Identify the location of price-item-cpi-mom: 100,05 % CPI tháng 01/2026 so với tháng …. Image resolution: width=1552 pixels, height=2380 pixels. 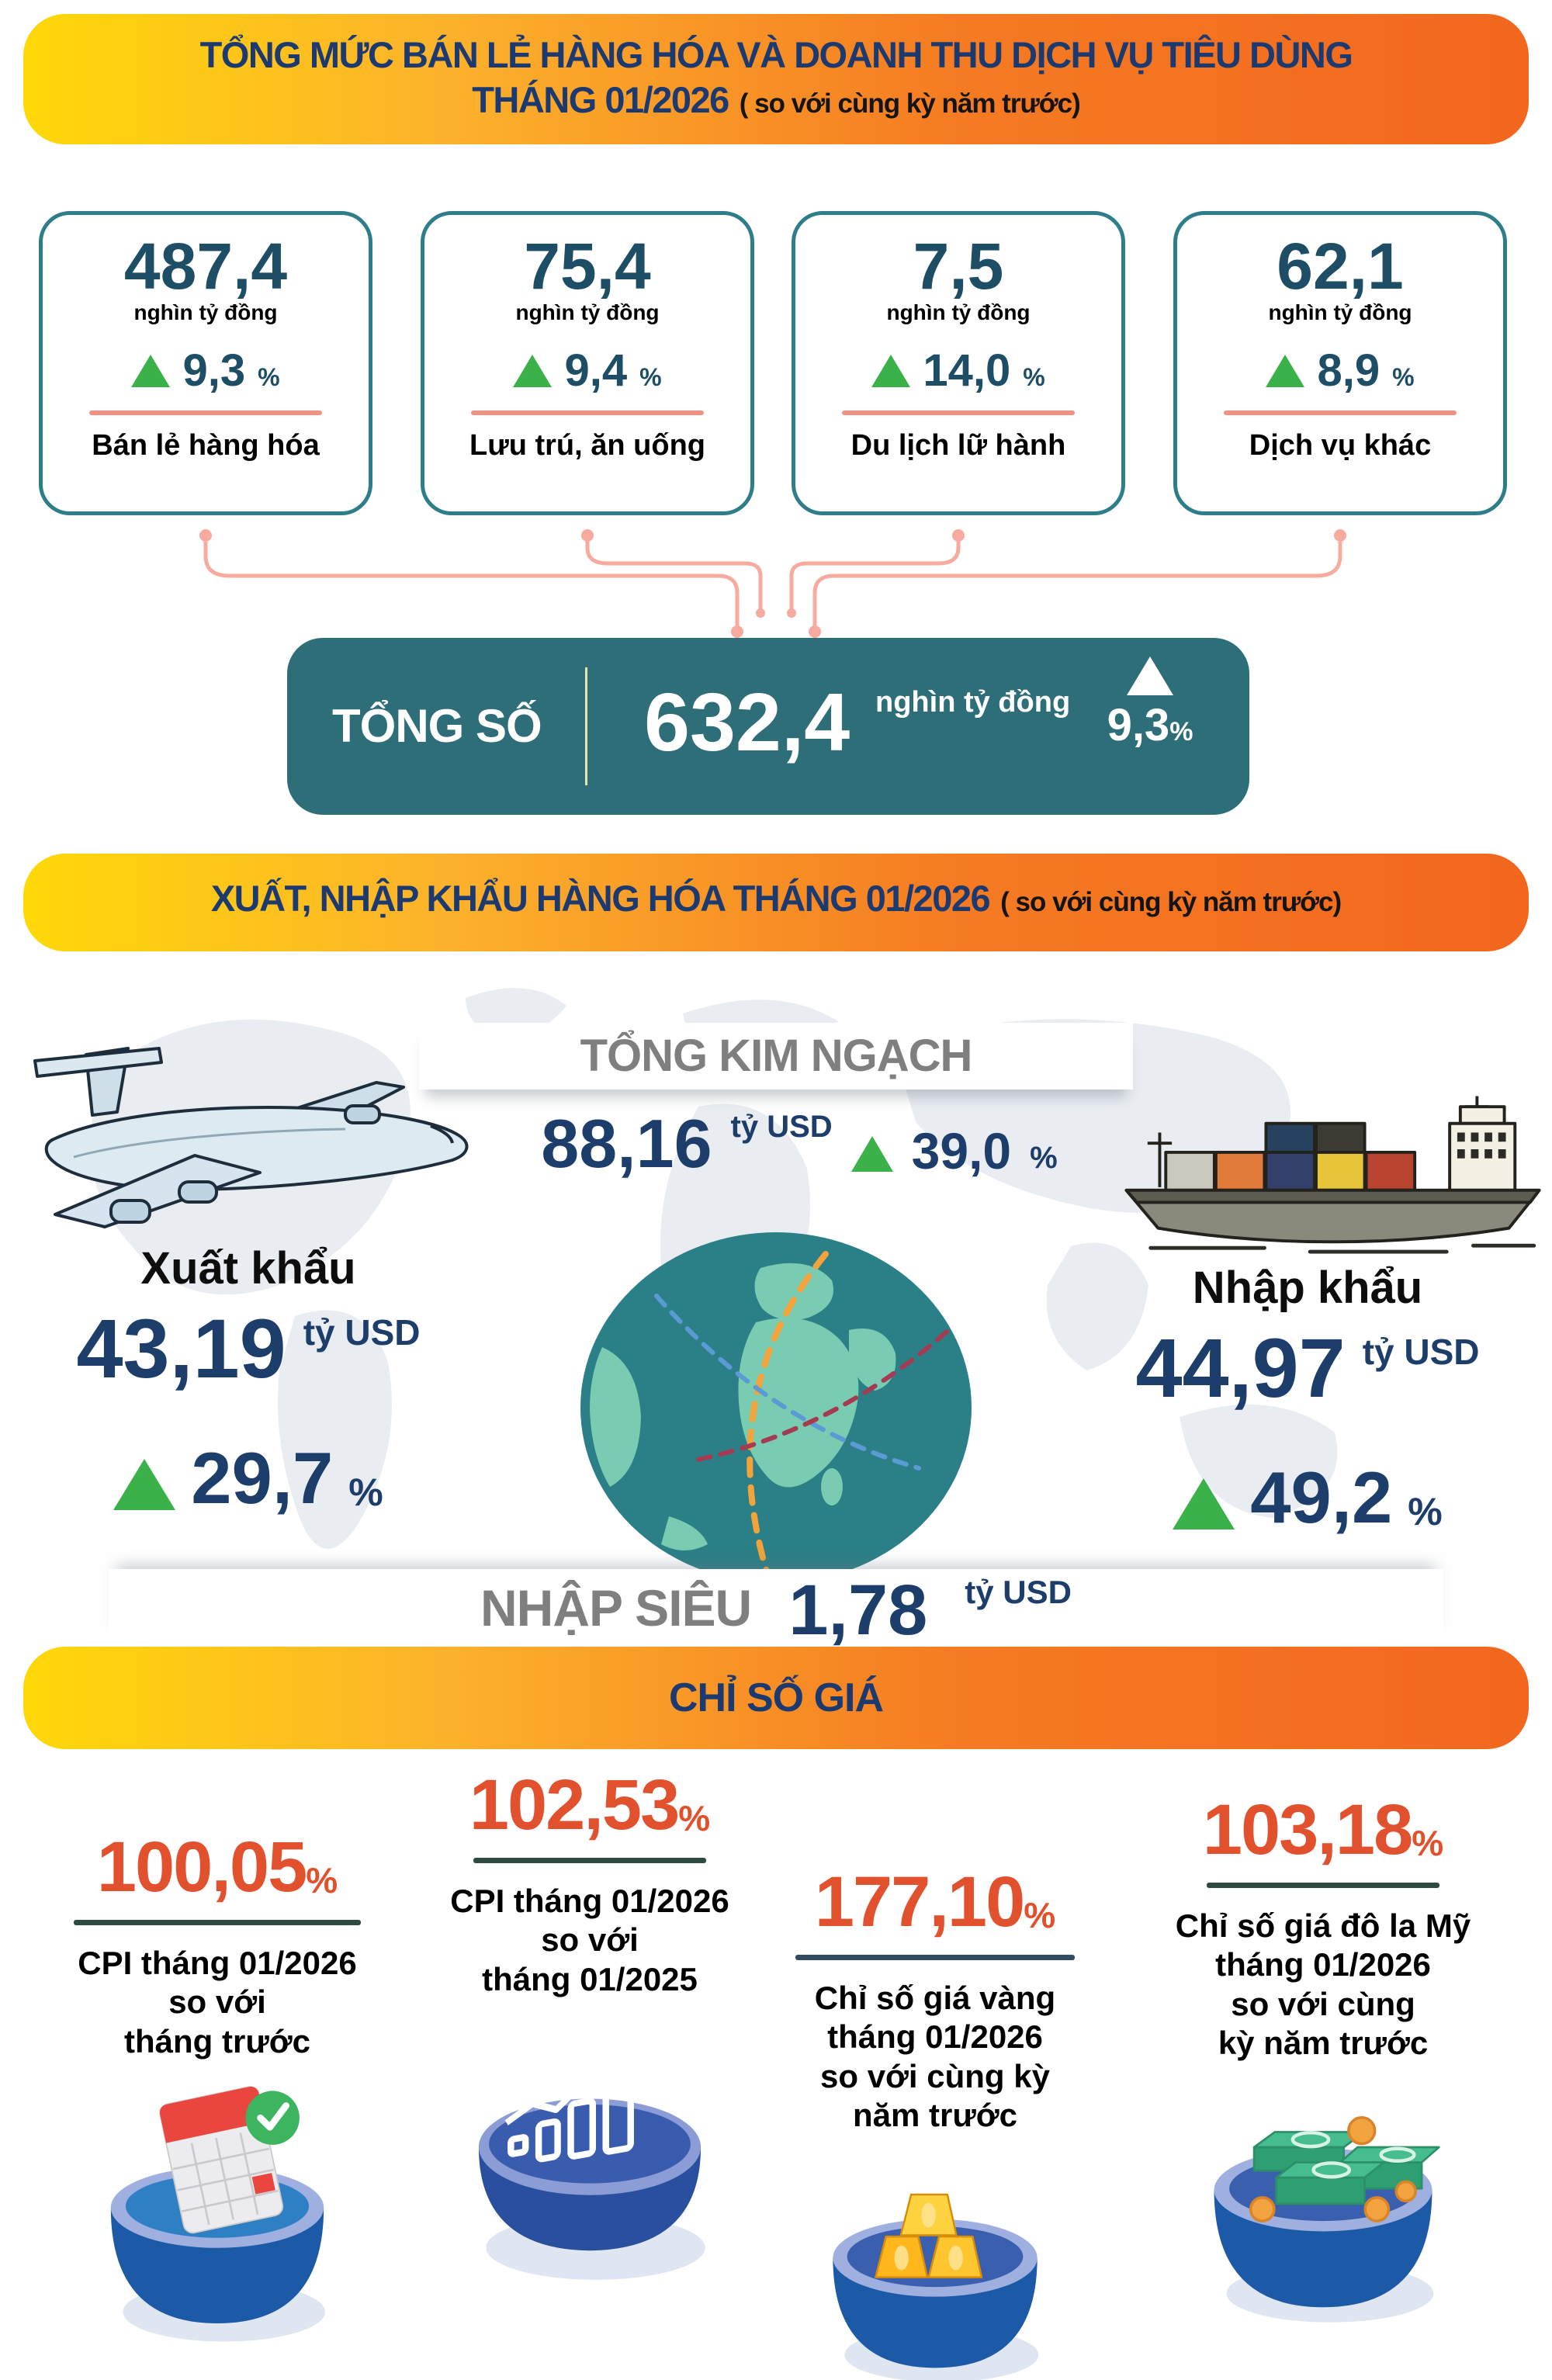
(218, 2084).